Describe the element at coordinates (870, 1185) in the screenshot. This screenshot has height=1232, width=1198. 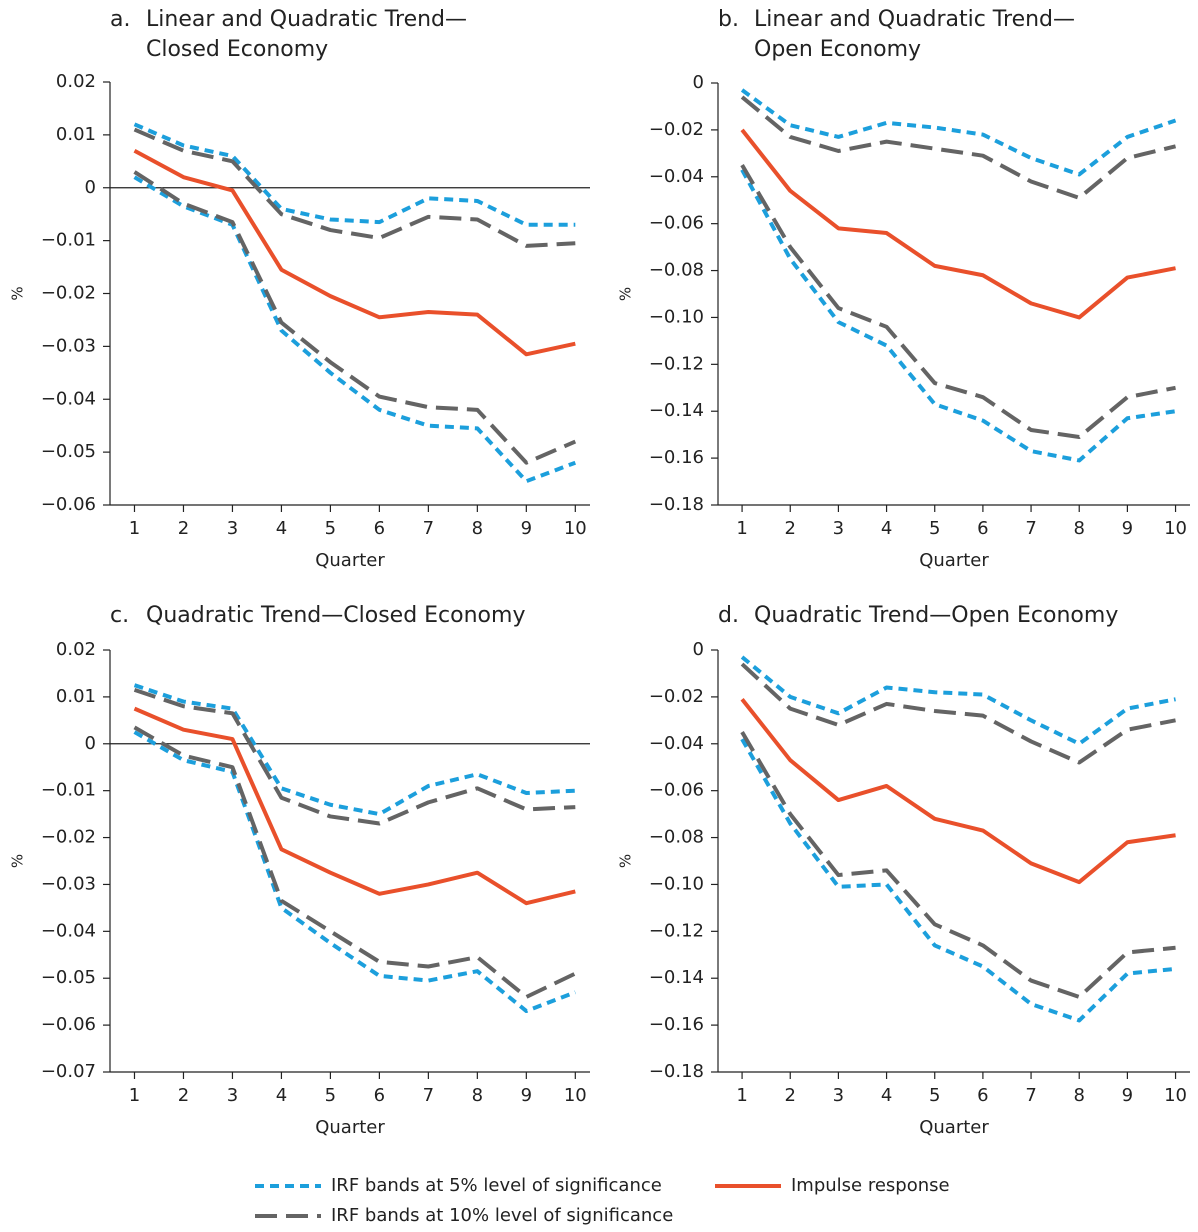
I see `legend-label: Impulse response` at that location.